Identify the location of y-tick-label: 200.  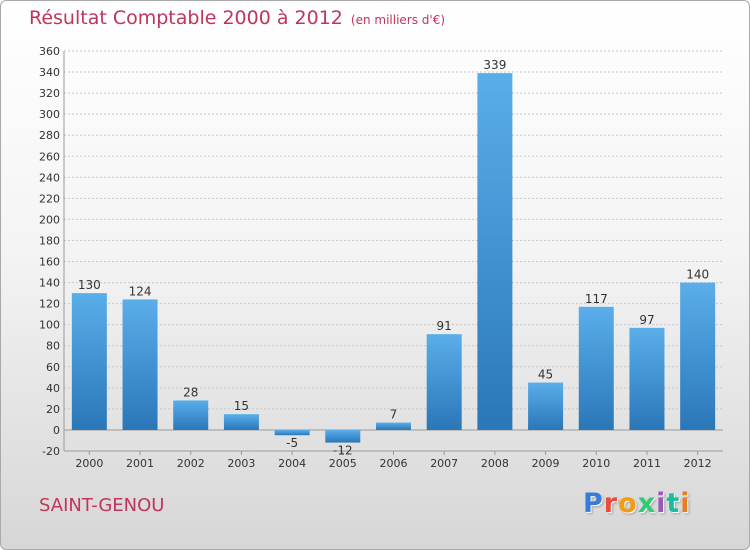
(49, 219).